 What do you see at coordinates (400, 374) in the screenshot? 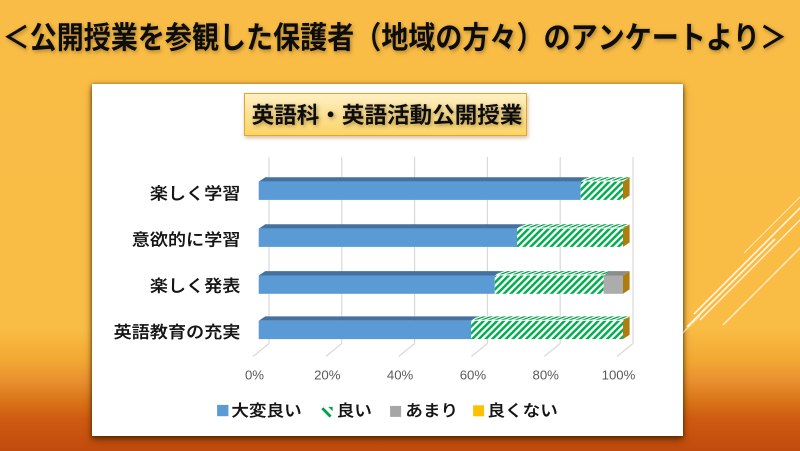
I see `svg-text: 40%` at bounding box center [400, 374].